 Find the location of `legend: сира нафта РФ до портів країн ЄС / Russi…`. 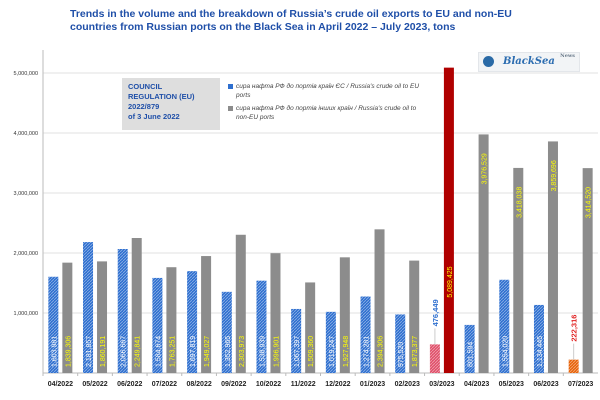

legend: сира нафта РФ до портів країн ЄС / Russi… is located at coordinates (328, 104).